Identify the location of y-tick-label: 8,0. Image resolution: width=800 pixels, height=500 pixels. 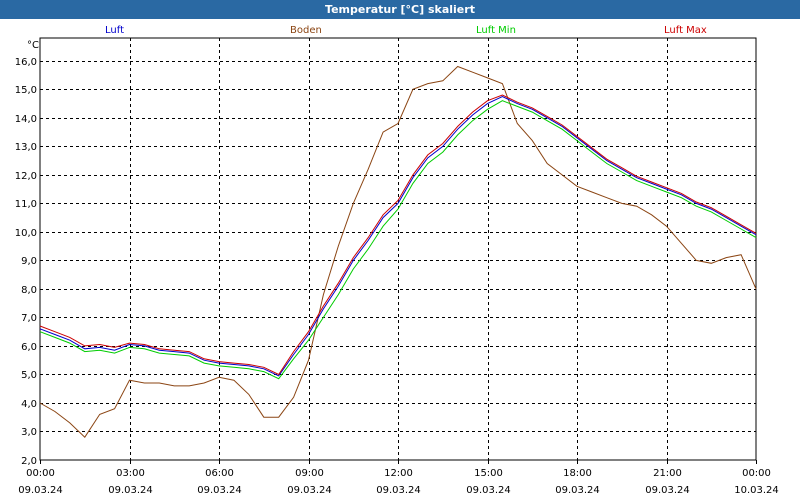
(29, 290).